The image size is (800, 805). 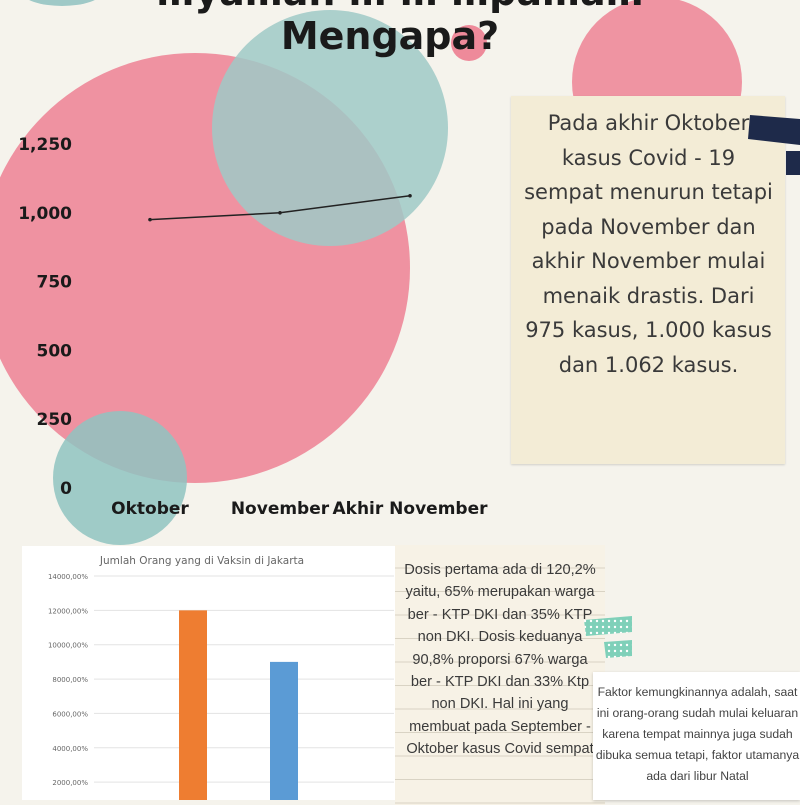 What do you see at coordinates (45, 214) in the screenshot?
I see `y-tick-label: 1,000` at bounding box center [45, 214].